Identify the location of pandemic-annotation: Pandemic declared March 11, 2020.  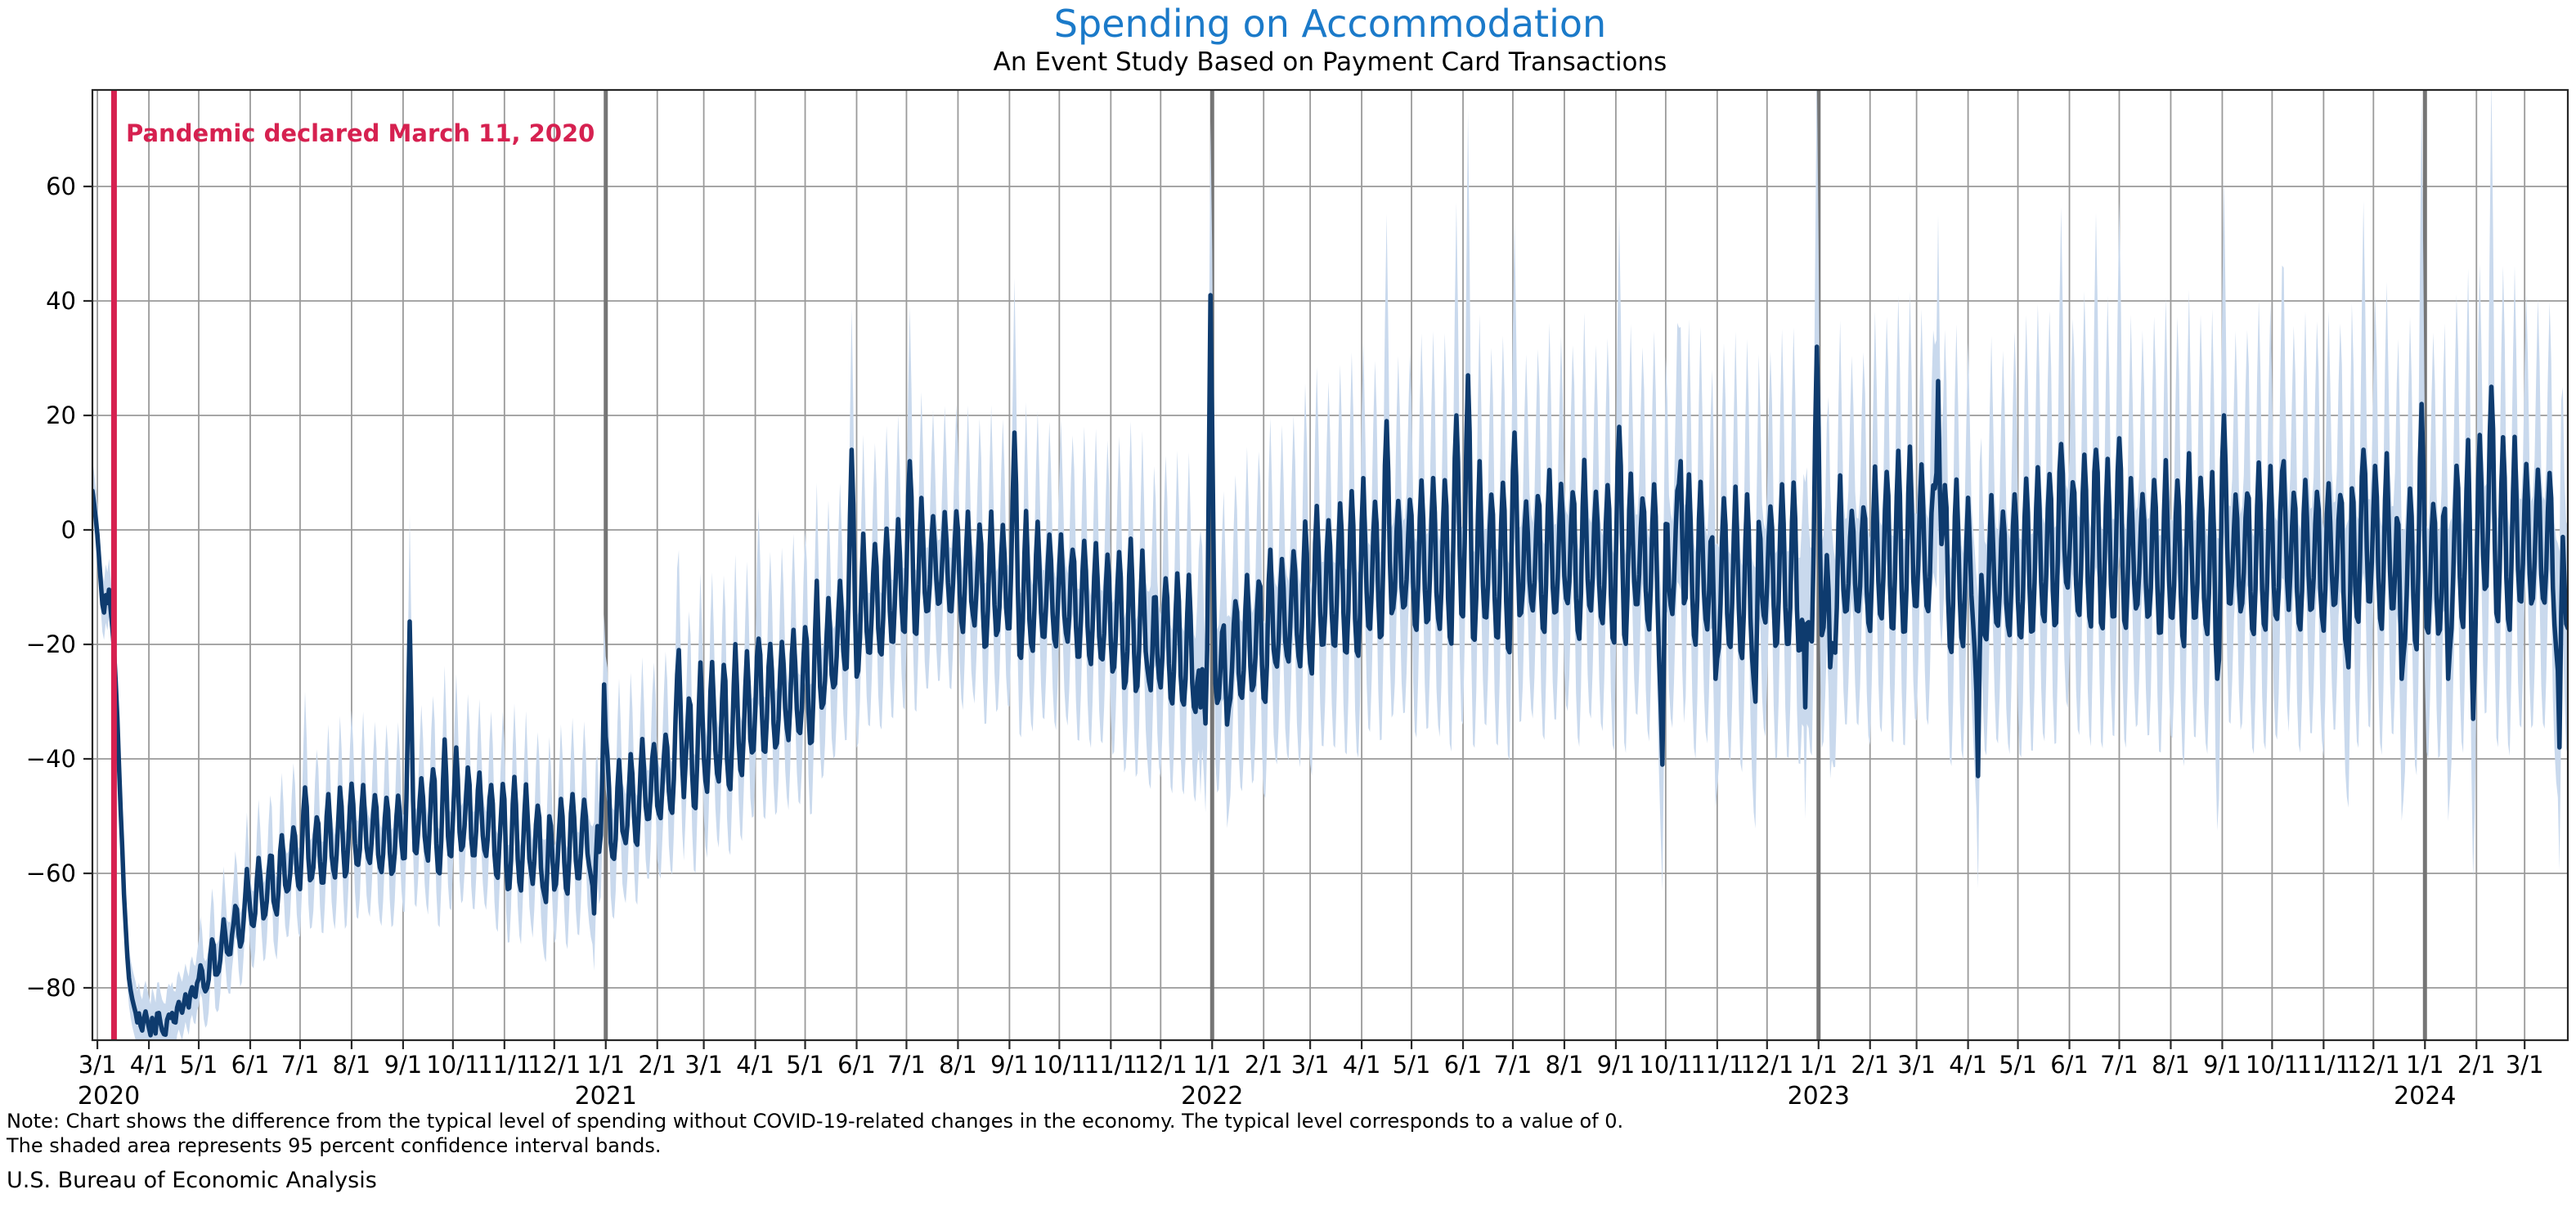
(360, 133).